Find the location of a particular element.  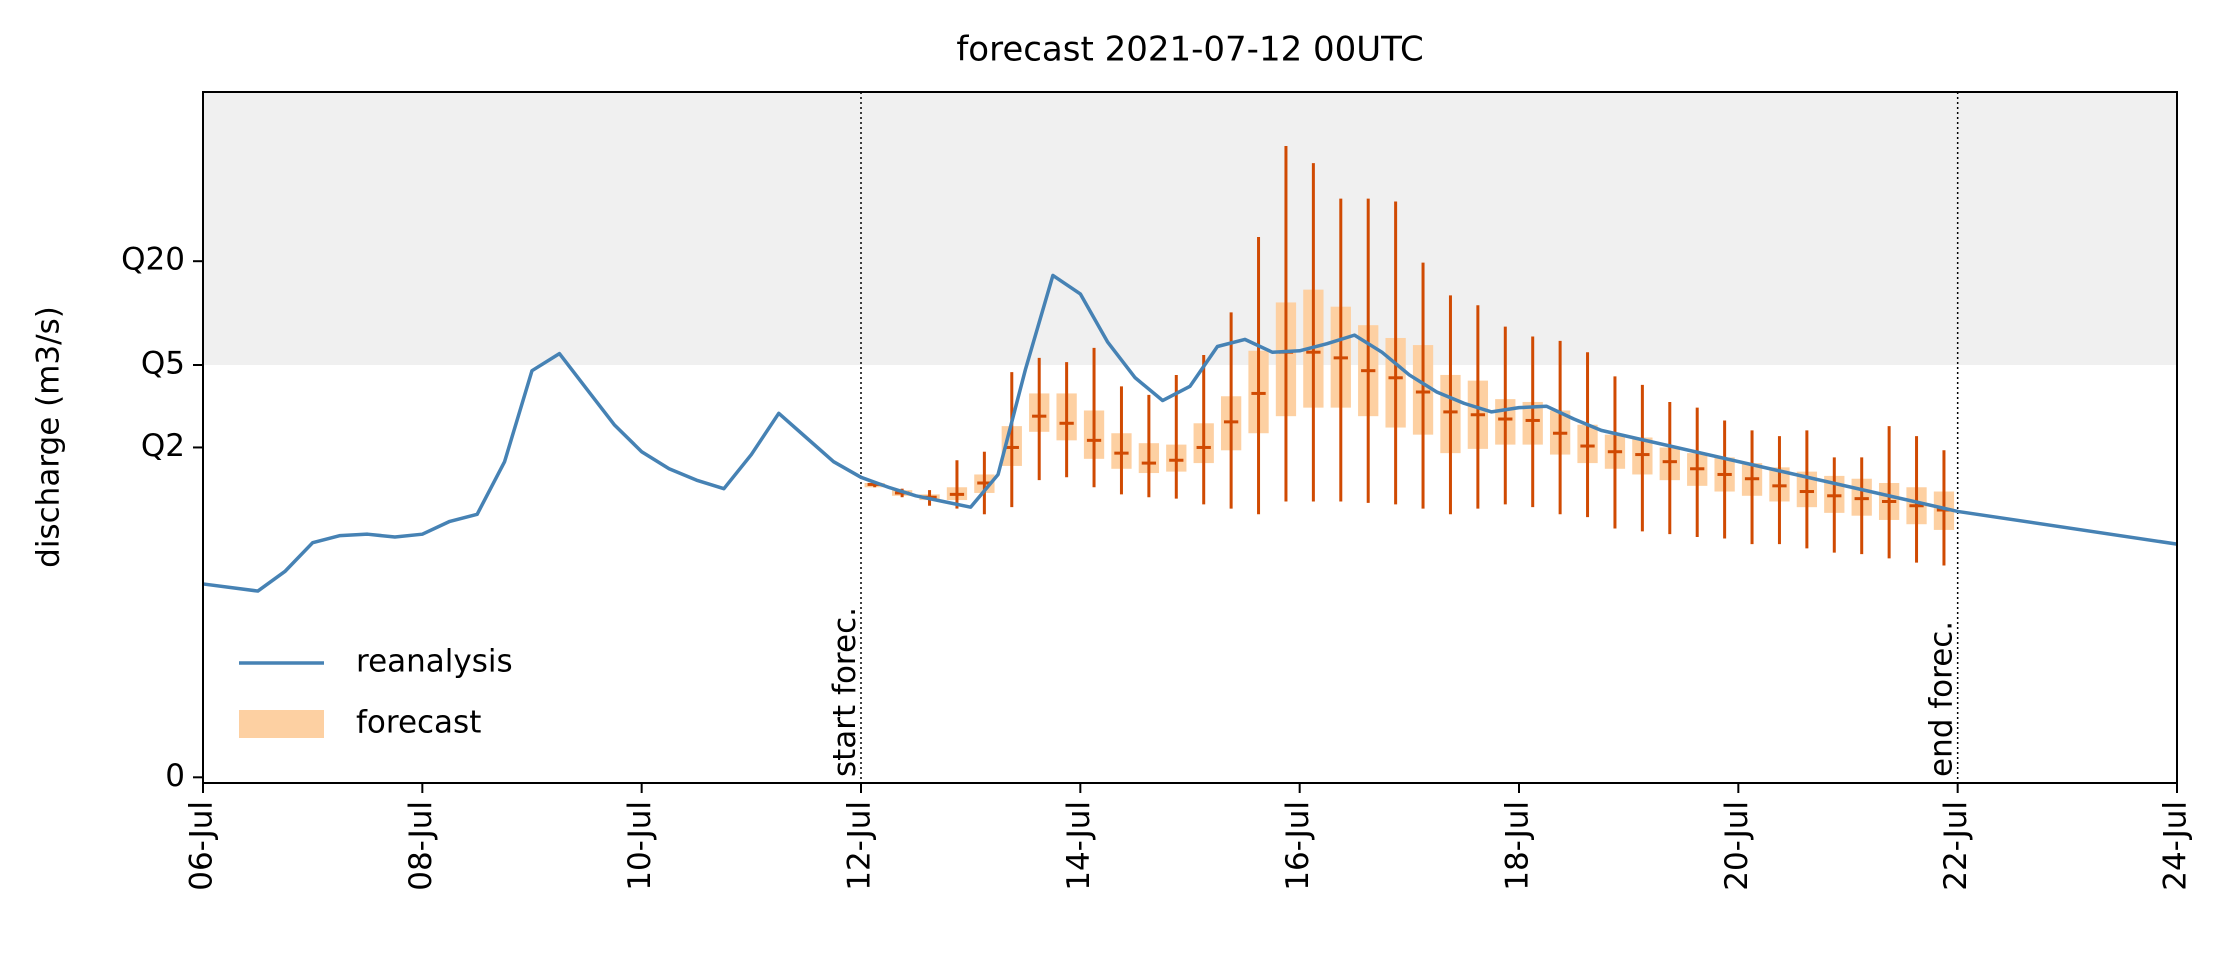

x-tick-label: 20-Jul is located at coordinates (1737, 846).